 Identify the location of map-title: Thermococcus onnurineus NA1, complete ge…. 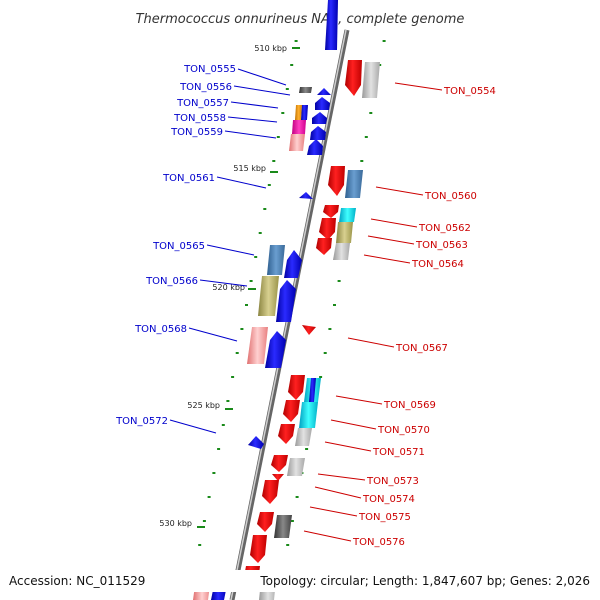
(300, 19).